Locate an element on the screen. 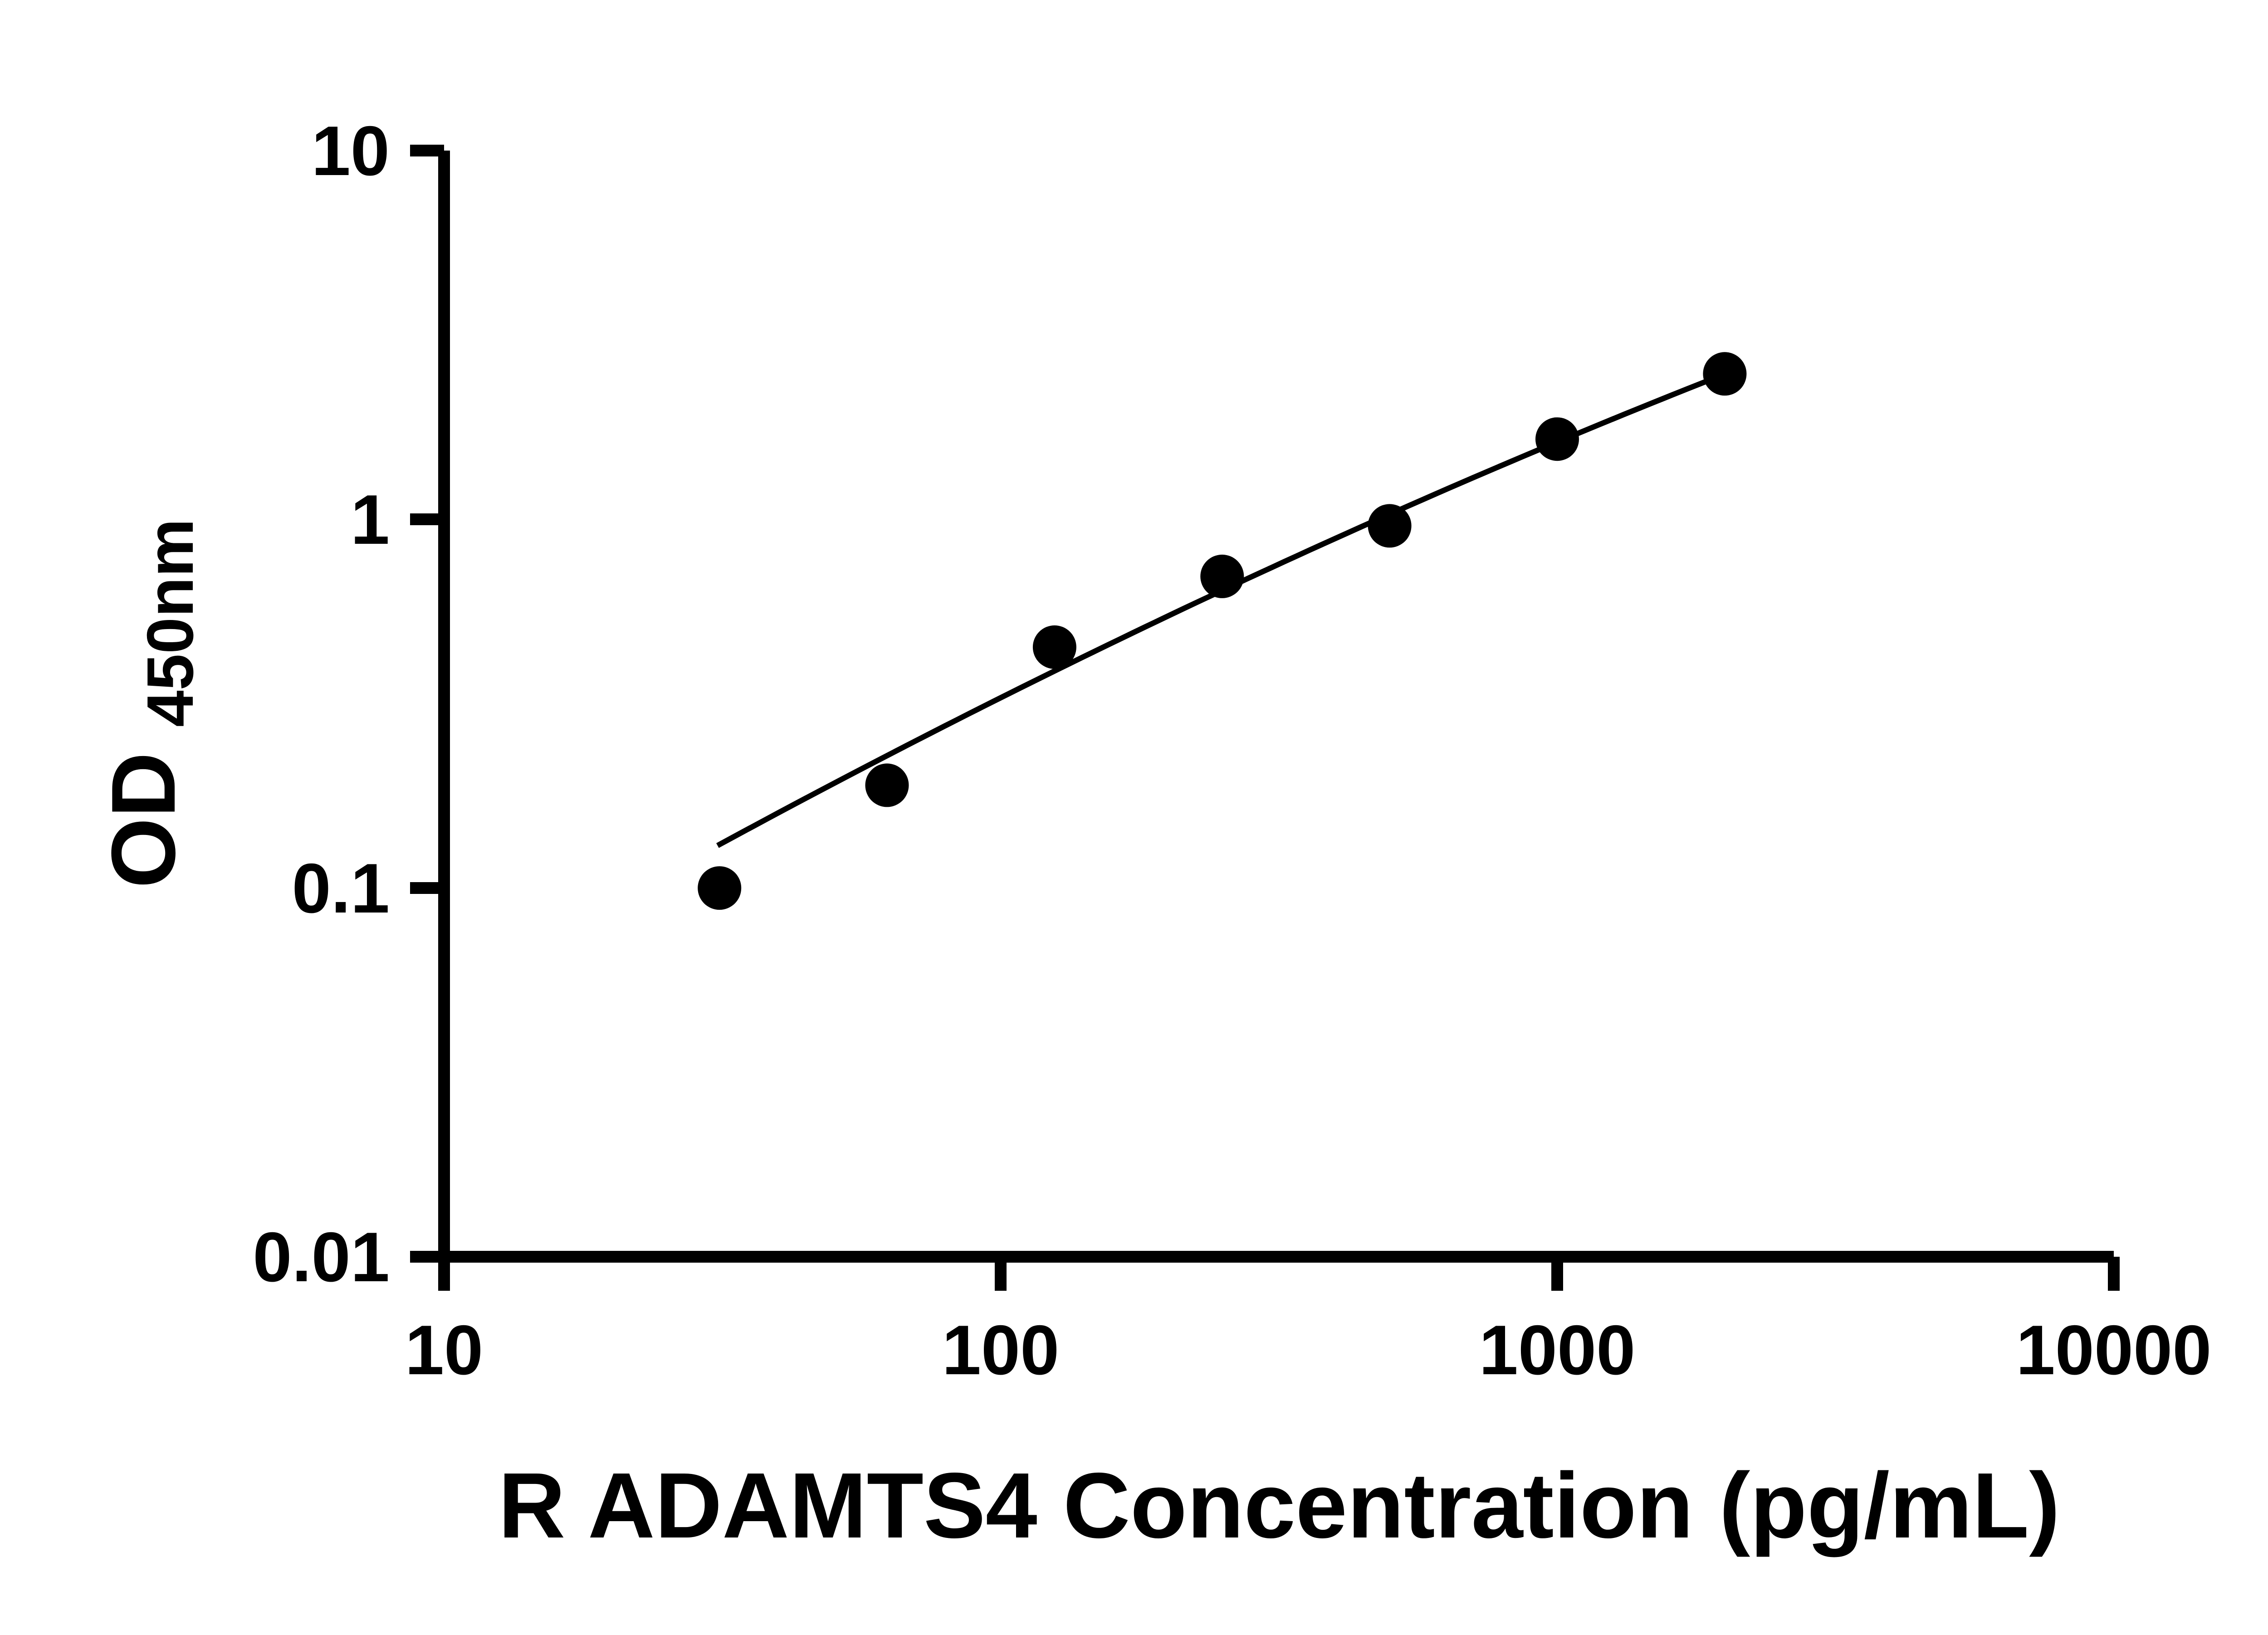  y-axis-title-base: OD is located at coordinates (144, 820).